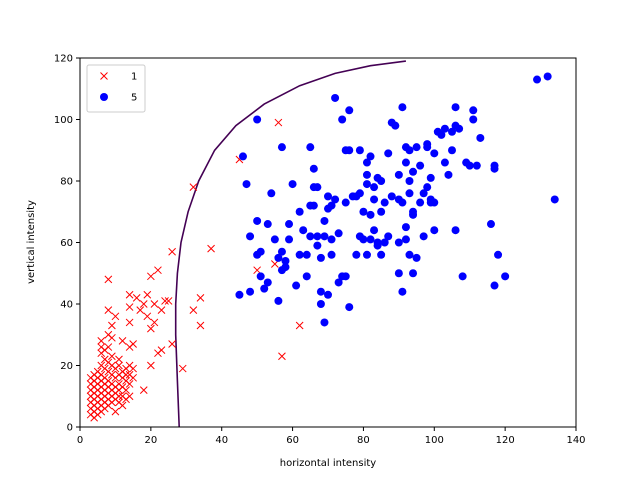 This screenshot has width=640, height=480. I want to click on legend-box, so click(116, 88).